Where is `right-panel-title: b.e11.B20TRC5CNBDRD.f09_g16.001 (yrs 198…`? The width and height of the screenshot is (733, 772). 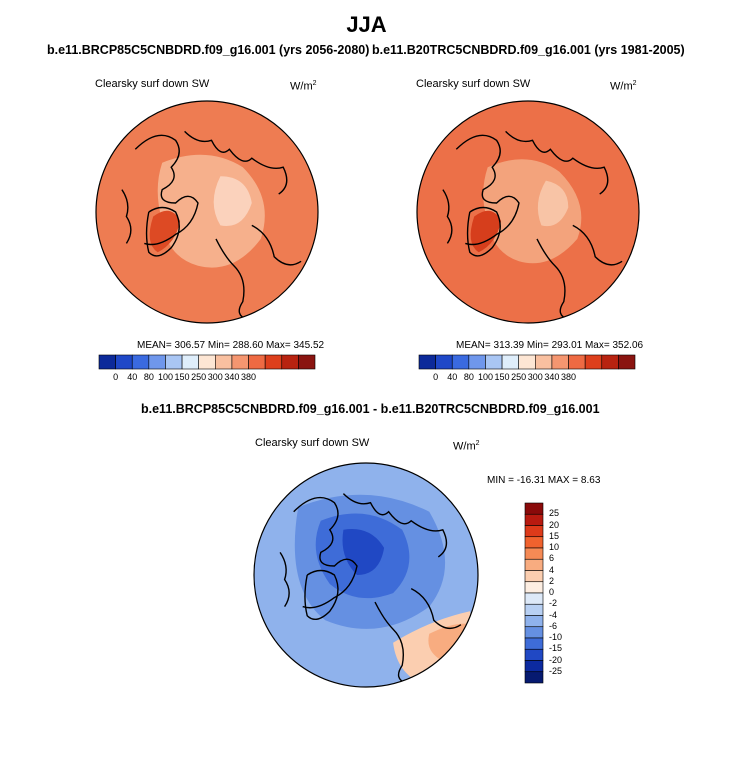
right-panel-title: b.e11.B20TRC5CNBDRD.f09_g16.001 (yrs 198… is located at coordinates (528, 50).